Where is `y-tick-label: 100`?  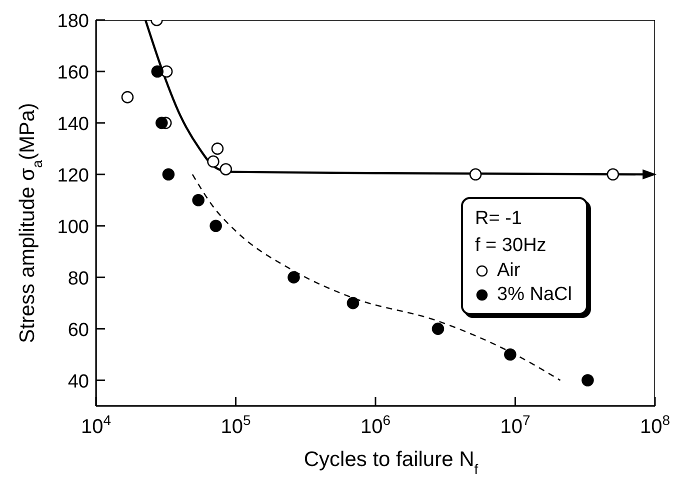 y-tick-label: 100 is located at coordinates (73, 227).